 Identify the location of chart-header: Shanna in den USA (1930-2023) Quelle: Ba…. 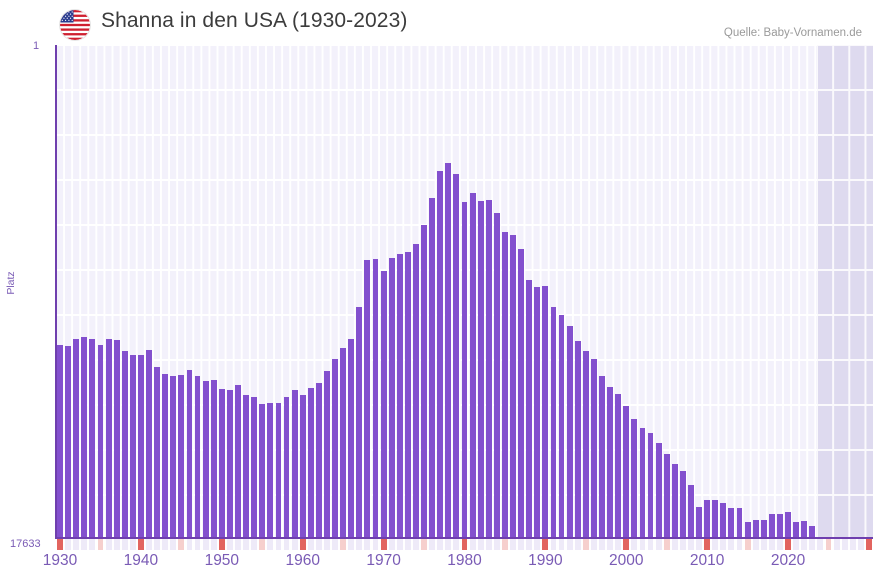
(436, 22).